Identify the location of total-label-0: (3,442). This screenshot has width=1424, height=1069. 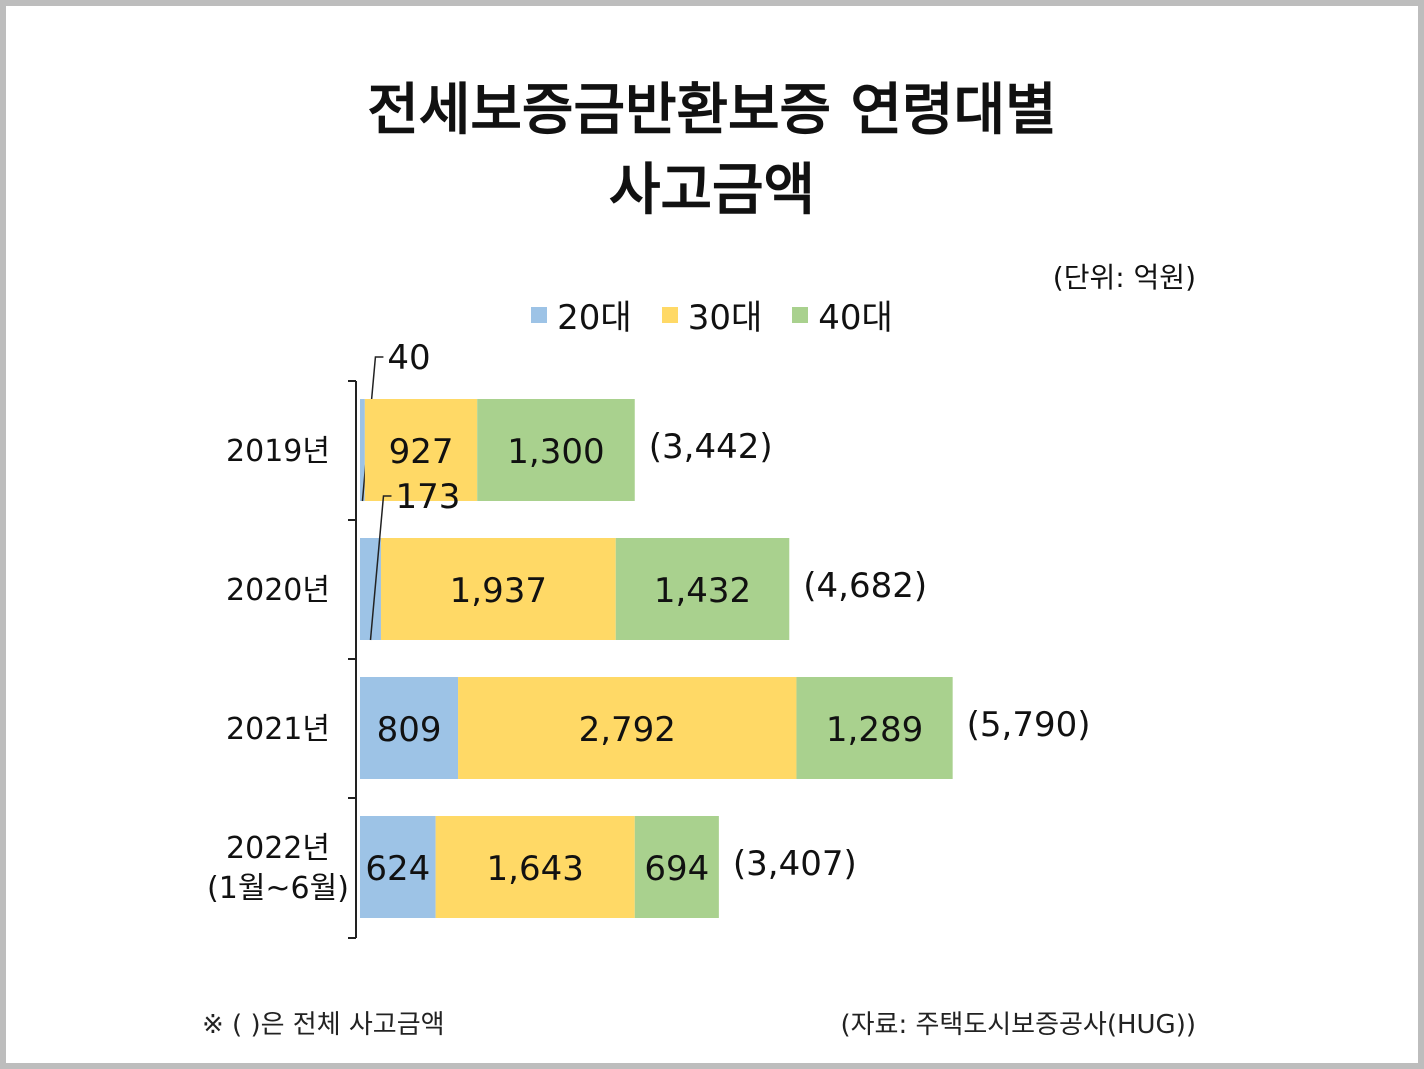
(711, 447).